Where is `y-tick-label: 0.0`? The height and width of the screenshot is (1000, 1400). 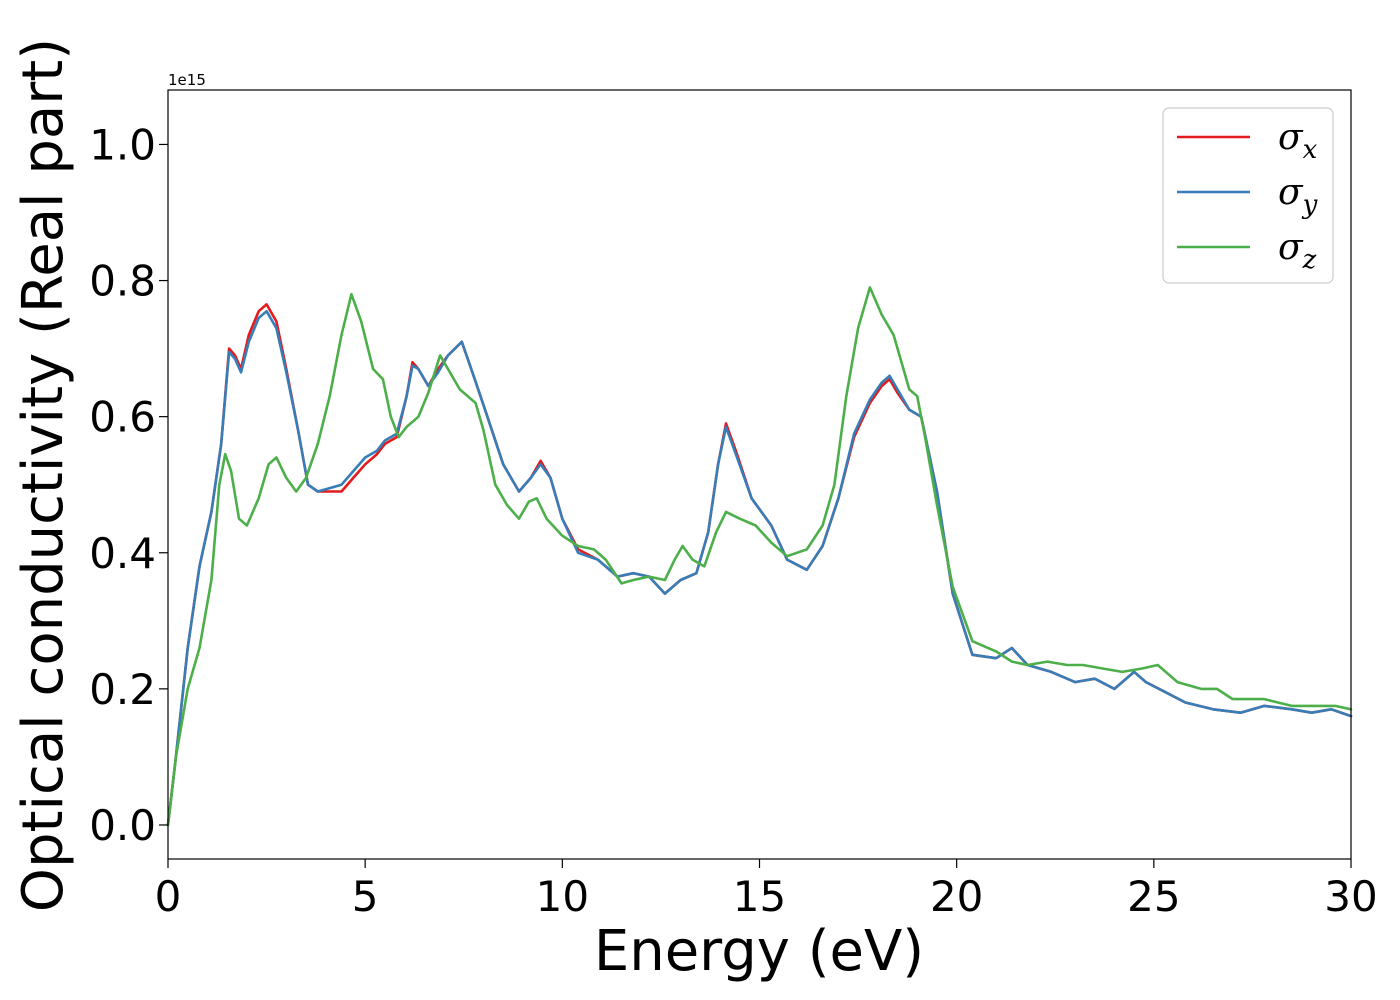 y-tick-label: 0.0 is located at coordinates (122, 825).